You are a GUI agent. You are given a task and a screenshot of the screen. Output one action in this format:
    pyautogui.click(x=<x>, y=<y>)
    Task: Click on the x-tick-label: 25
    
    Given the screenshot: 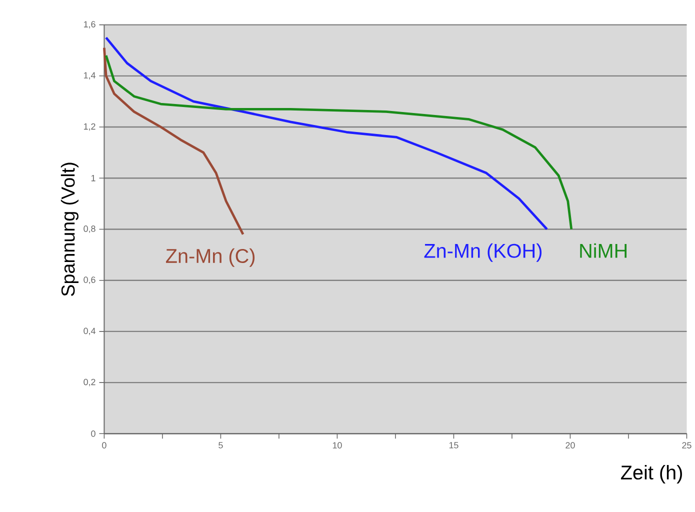 What is the action you would take?
    pyautogui.click(x=687, y=445)
    